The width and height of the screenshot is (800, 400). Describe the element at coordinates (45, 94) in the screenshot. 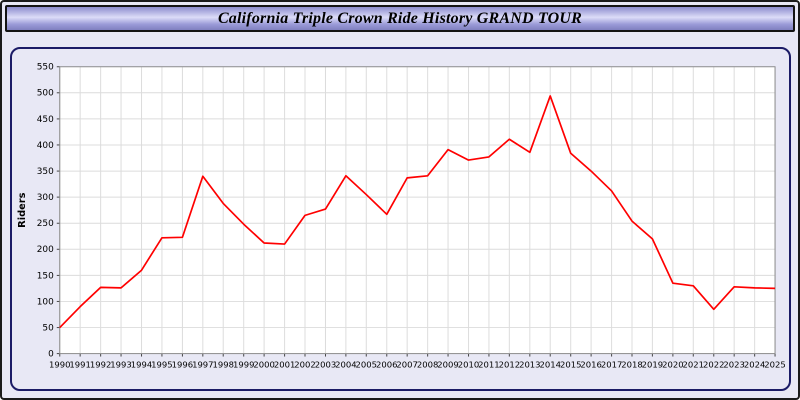

I see `svg-text: 500` at that location.